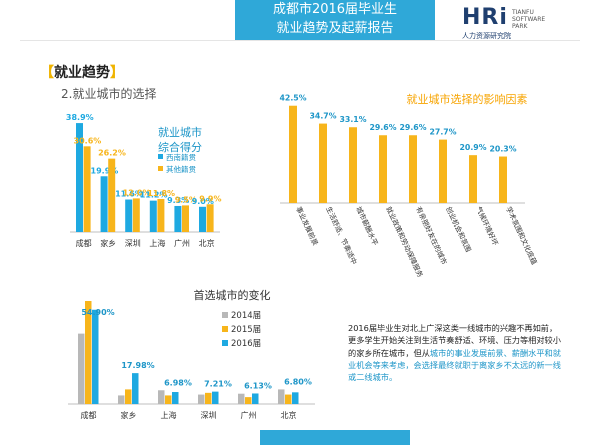 The image size is (600, 445). I want to click on first-choice-value-label: 54.90%, so click(97, 312).